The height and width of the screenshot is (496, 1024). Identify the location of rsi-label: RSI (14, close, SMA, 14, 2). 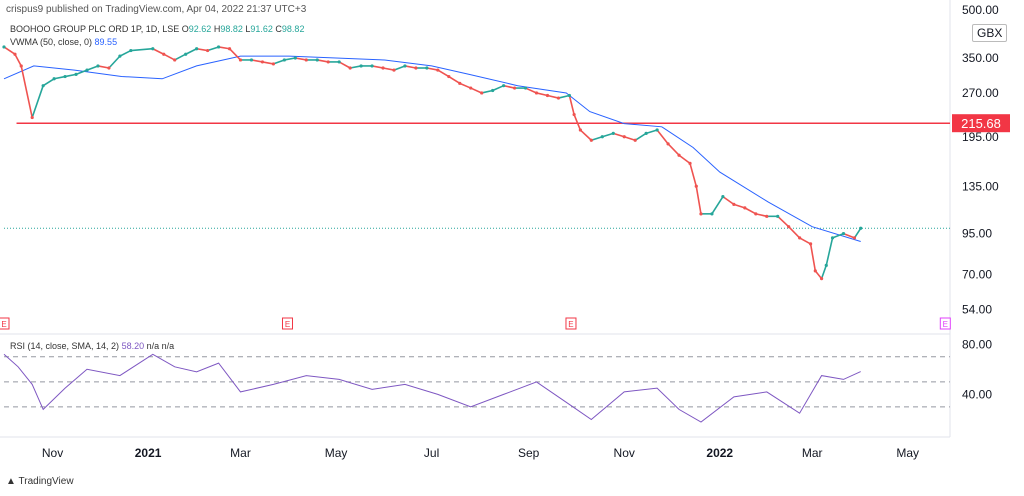
(65, 346).